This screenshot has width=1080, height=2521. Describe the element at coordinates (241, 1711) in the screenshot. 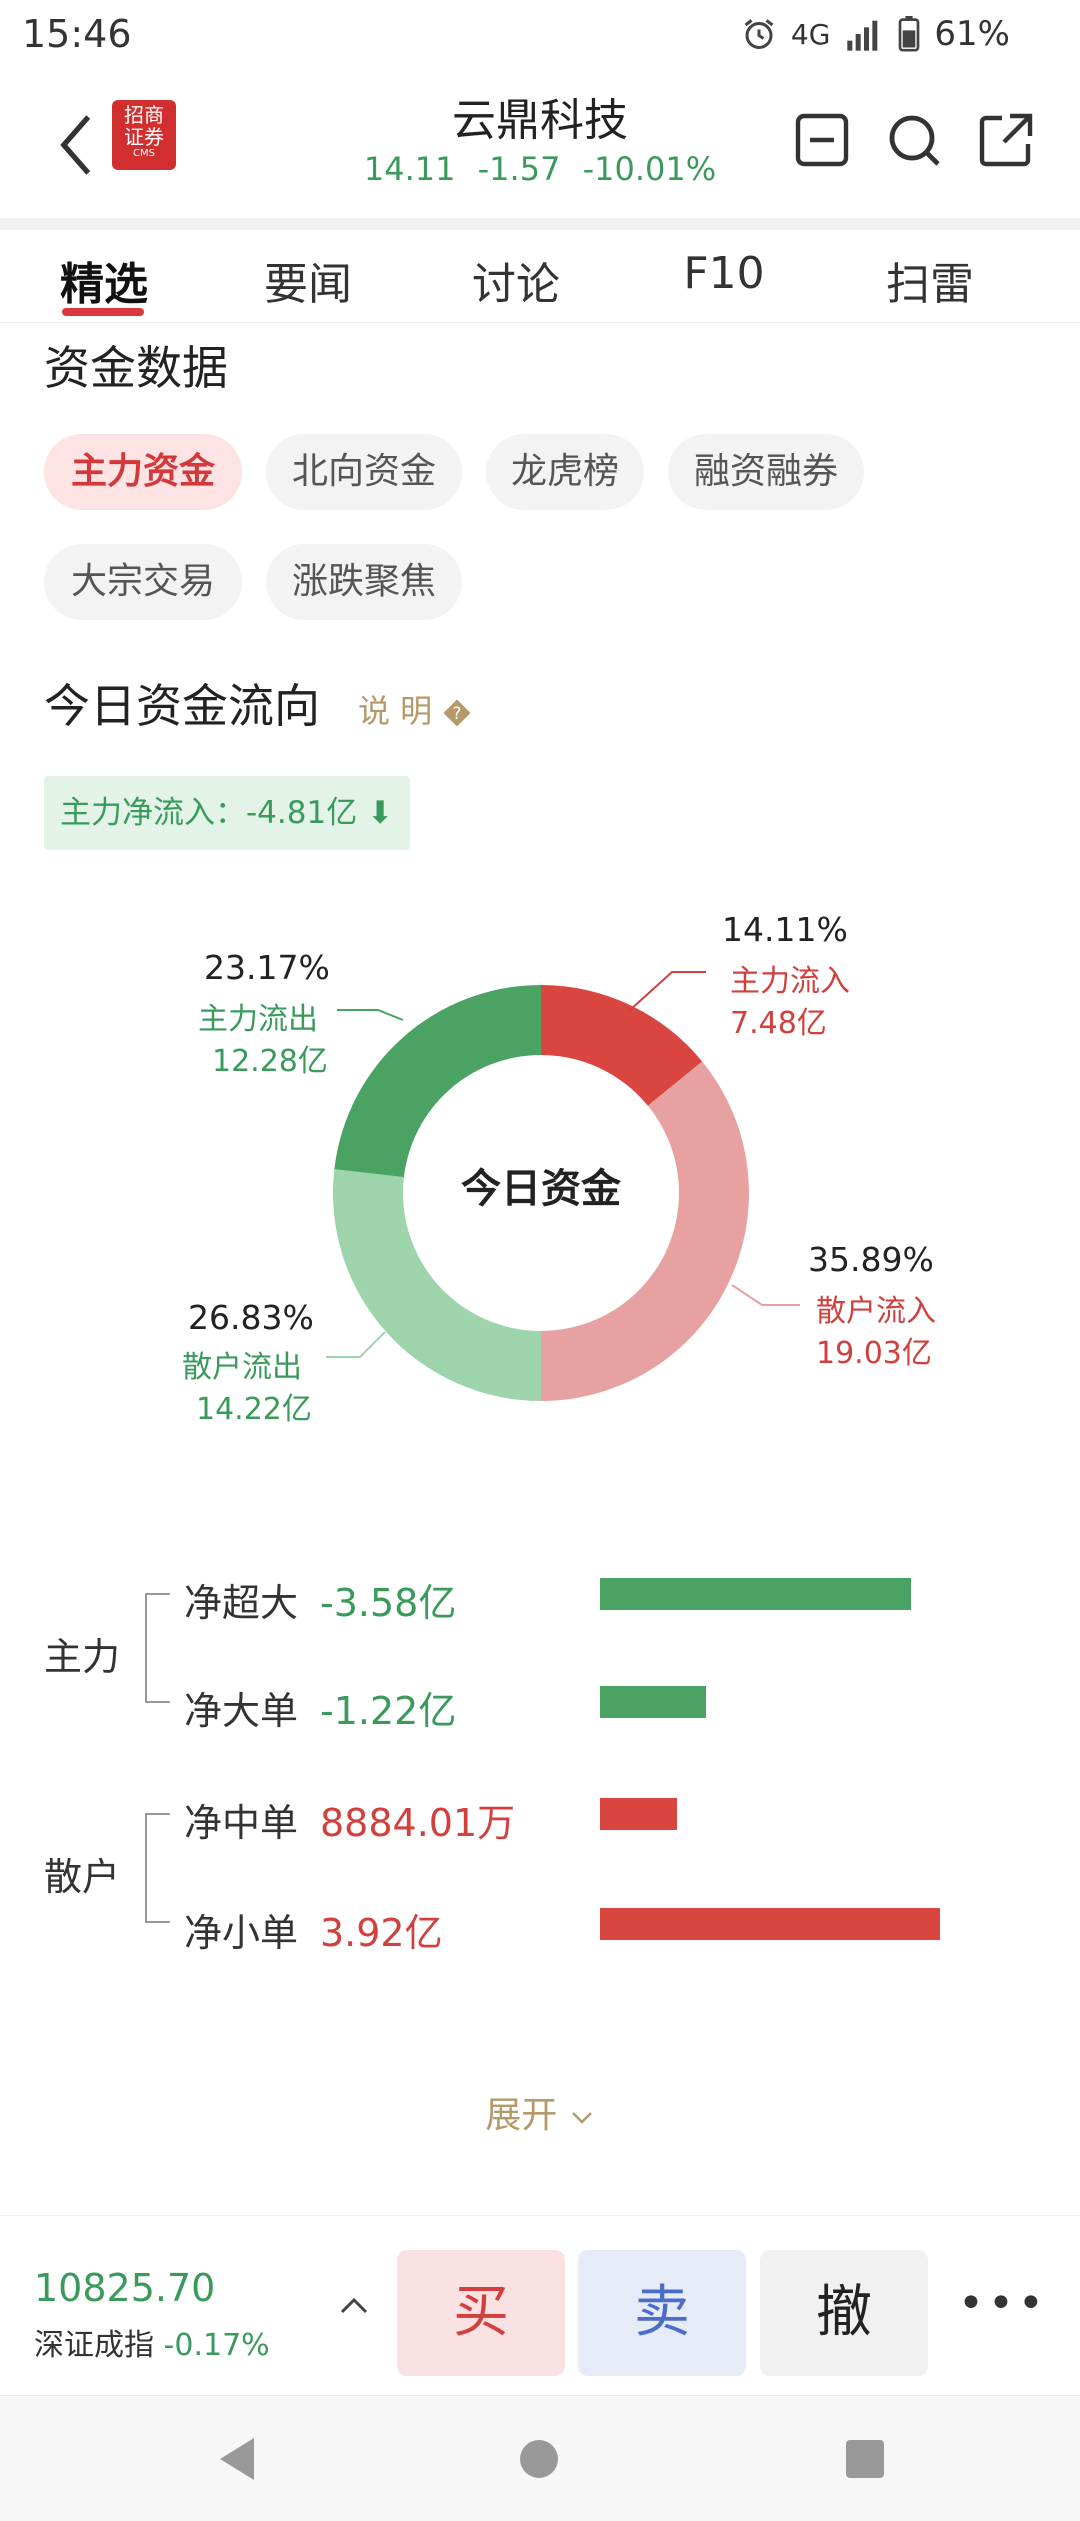

I see `row-label-large: 净大单` at that location.